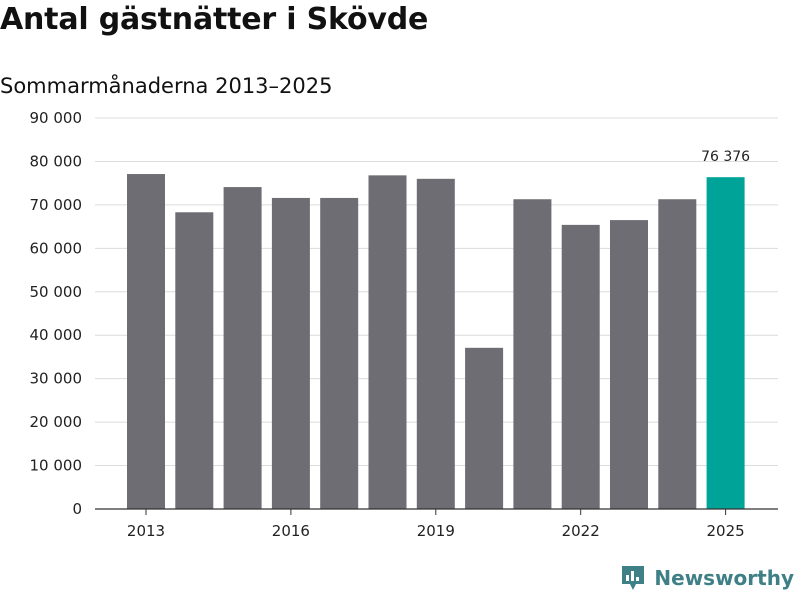 The height and width of the screenshot is (600, 800). What do you see at coordinates (56, 118) in the screenshot?
I see `y-tick-label: 90 000` at bounding box center [56, 118].